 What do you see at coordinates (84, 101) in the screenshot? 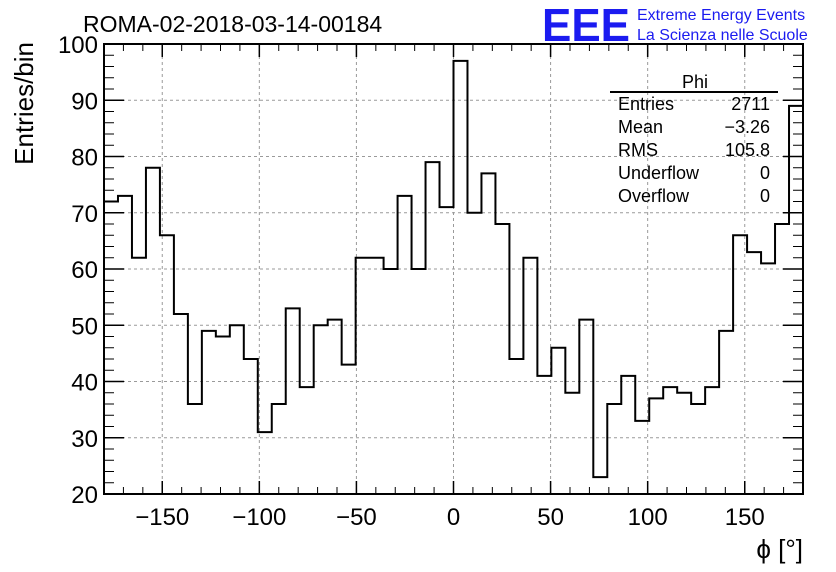
I see `y-tick-label: 90` at bounding box center [84, 101].